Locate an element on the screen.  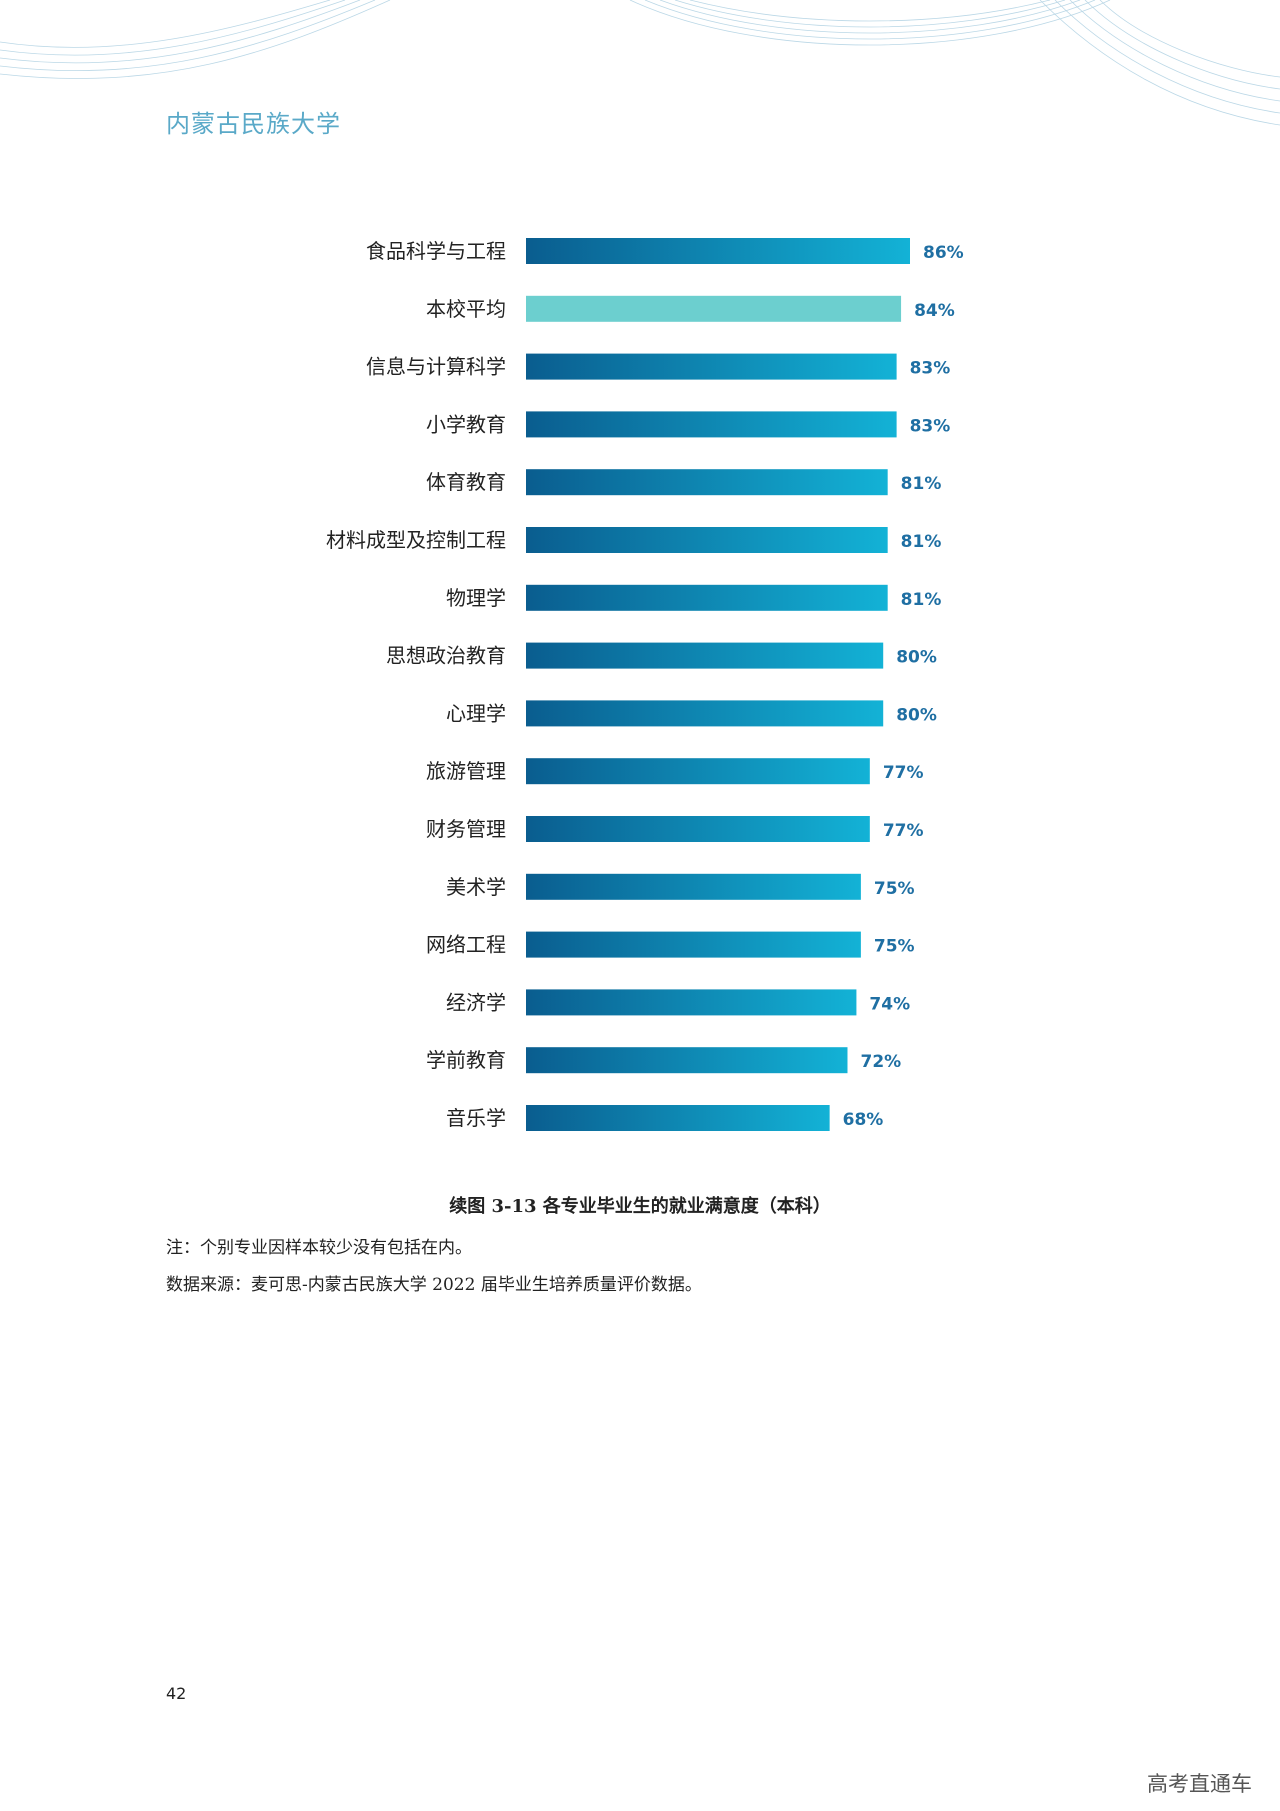
chart-note: 注：个别专业因样本较少没有包括在内。 is located at coordinates (319, 1248).